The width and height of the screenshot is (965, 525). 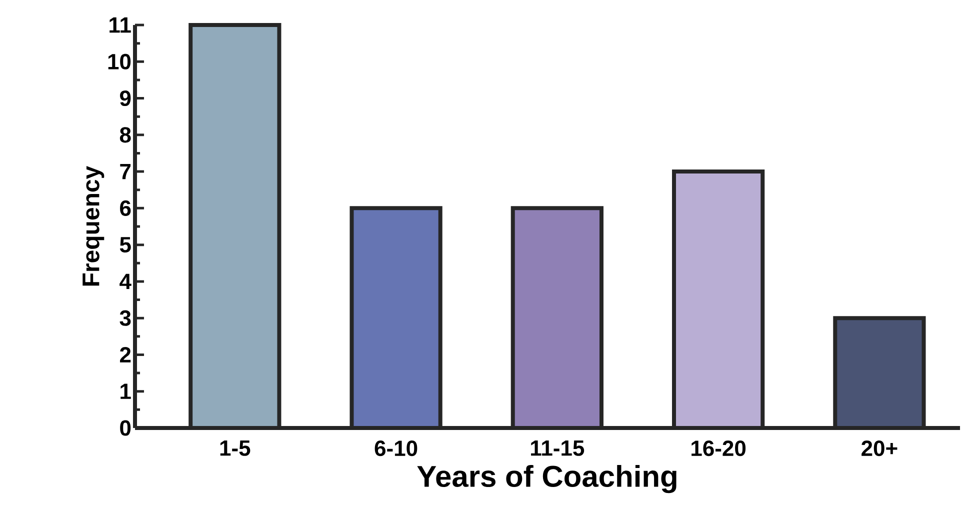 What do you see at coordinates (880, 448) in the screenshot?
I see `x-tick-label: 20+` at bounding box center [880, 448].